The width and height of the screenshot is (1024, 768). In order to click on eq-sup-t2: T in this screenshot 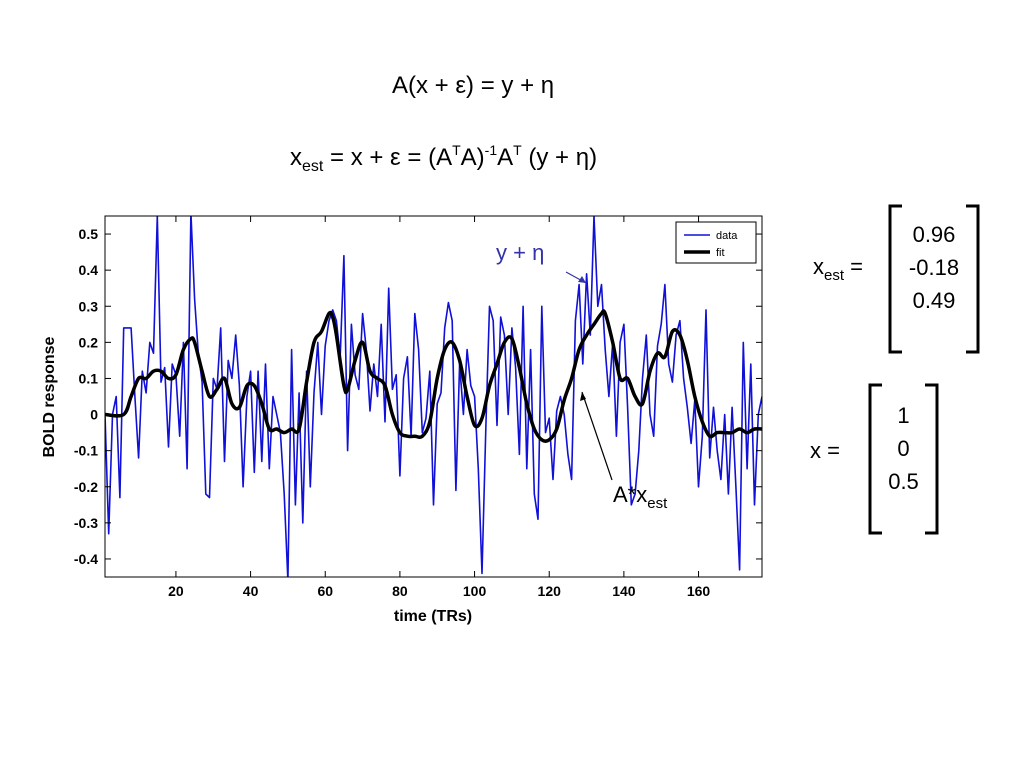, I will do `click(517, 150)`.